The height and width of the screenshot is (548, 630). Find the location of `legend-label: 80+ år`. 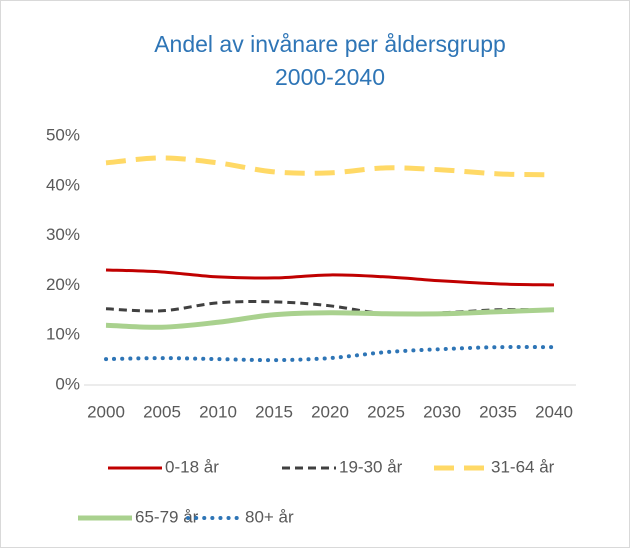

legend-label: 80+ år is located at coordinates (269, 516).